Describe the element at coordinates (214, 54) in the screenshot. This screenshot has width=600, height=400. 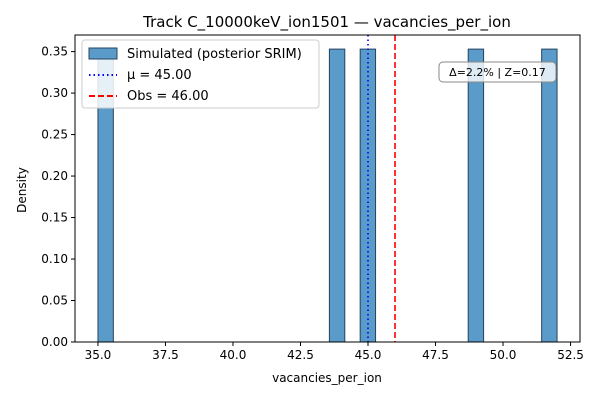
I see `legend-label-simulated: Simulated (posterior SRIM)` at that location.